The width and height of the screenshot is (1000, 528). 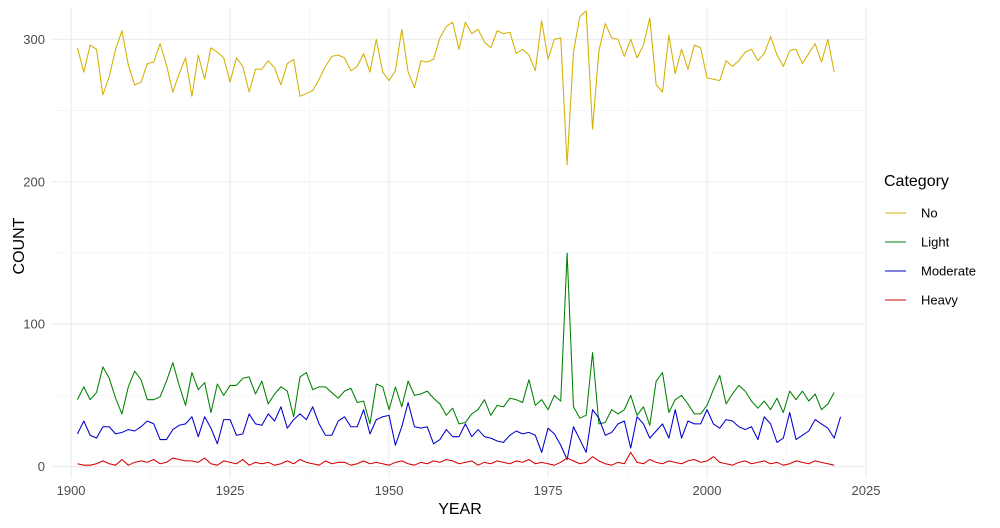 I want to click on series-line-moderate, so click(x=459, y=431).